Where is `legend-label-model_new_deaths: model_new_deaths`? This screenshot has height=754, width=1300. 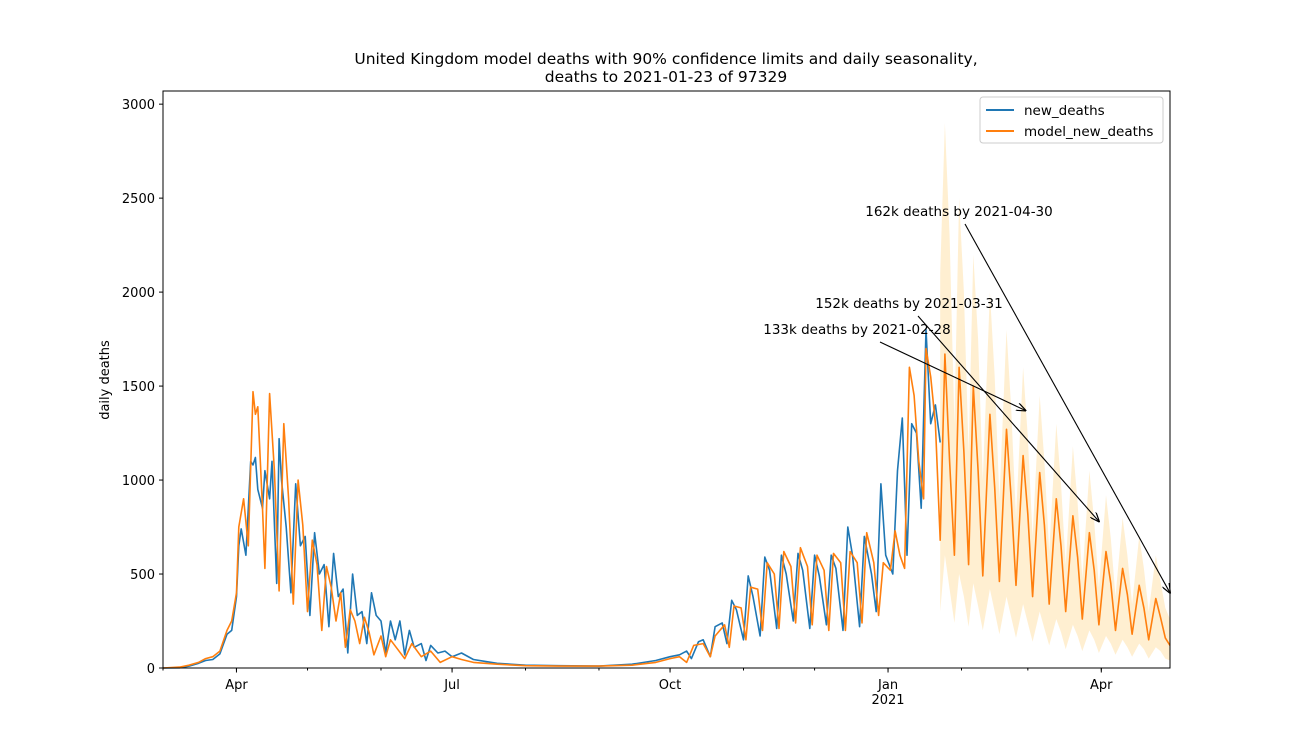
legend-label-model_new_deaths: model_new_deaths is located at coordinates (1088, 132).